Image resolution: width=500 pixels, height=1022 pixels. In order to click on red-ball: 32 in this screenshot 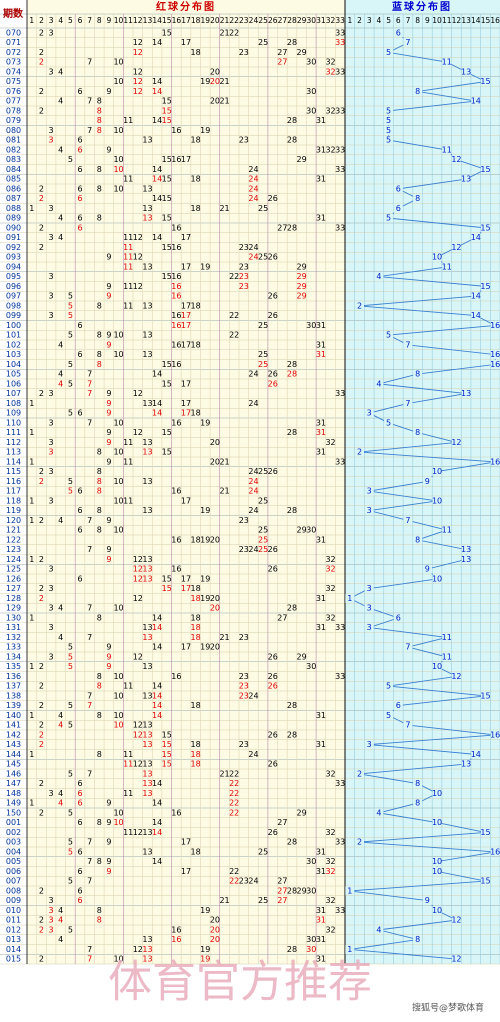, I will do `click(330, 149)`.